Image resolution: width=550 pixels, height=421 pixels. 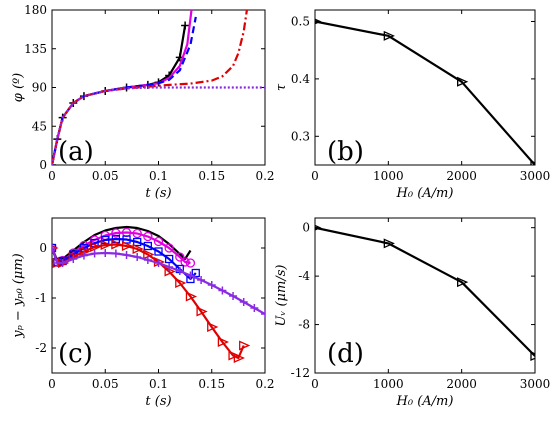 What do you see at coordinates (211, 176) in the screenshot?
I see `x-tick-label: 0.15` at bounding box center [211, 176].